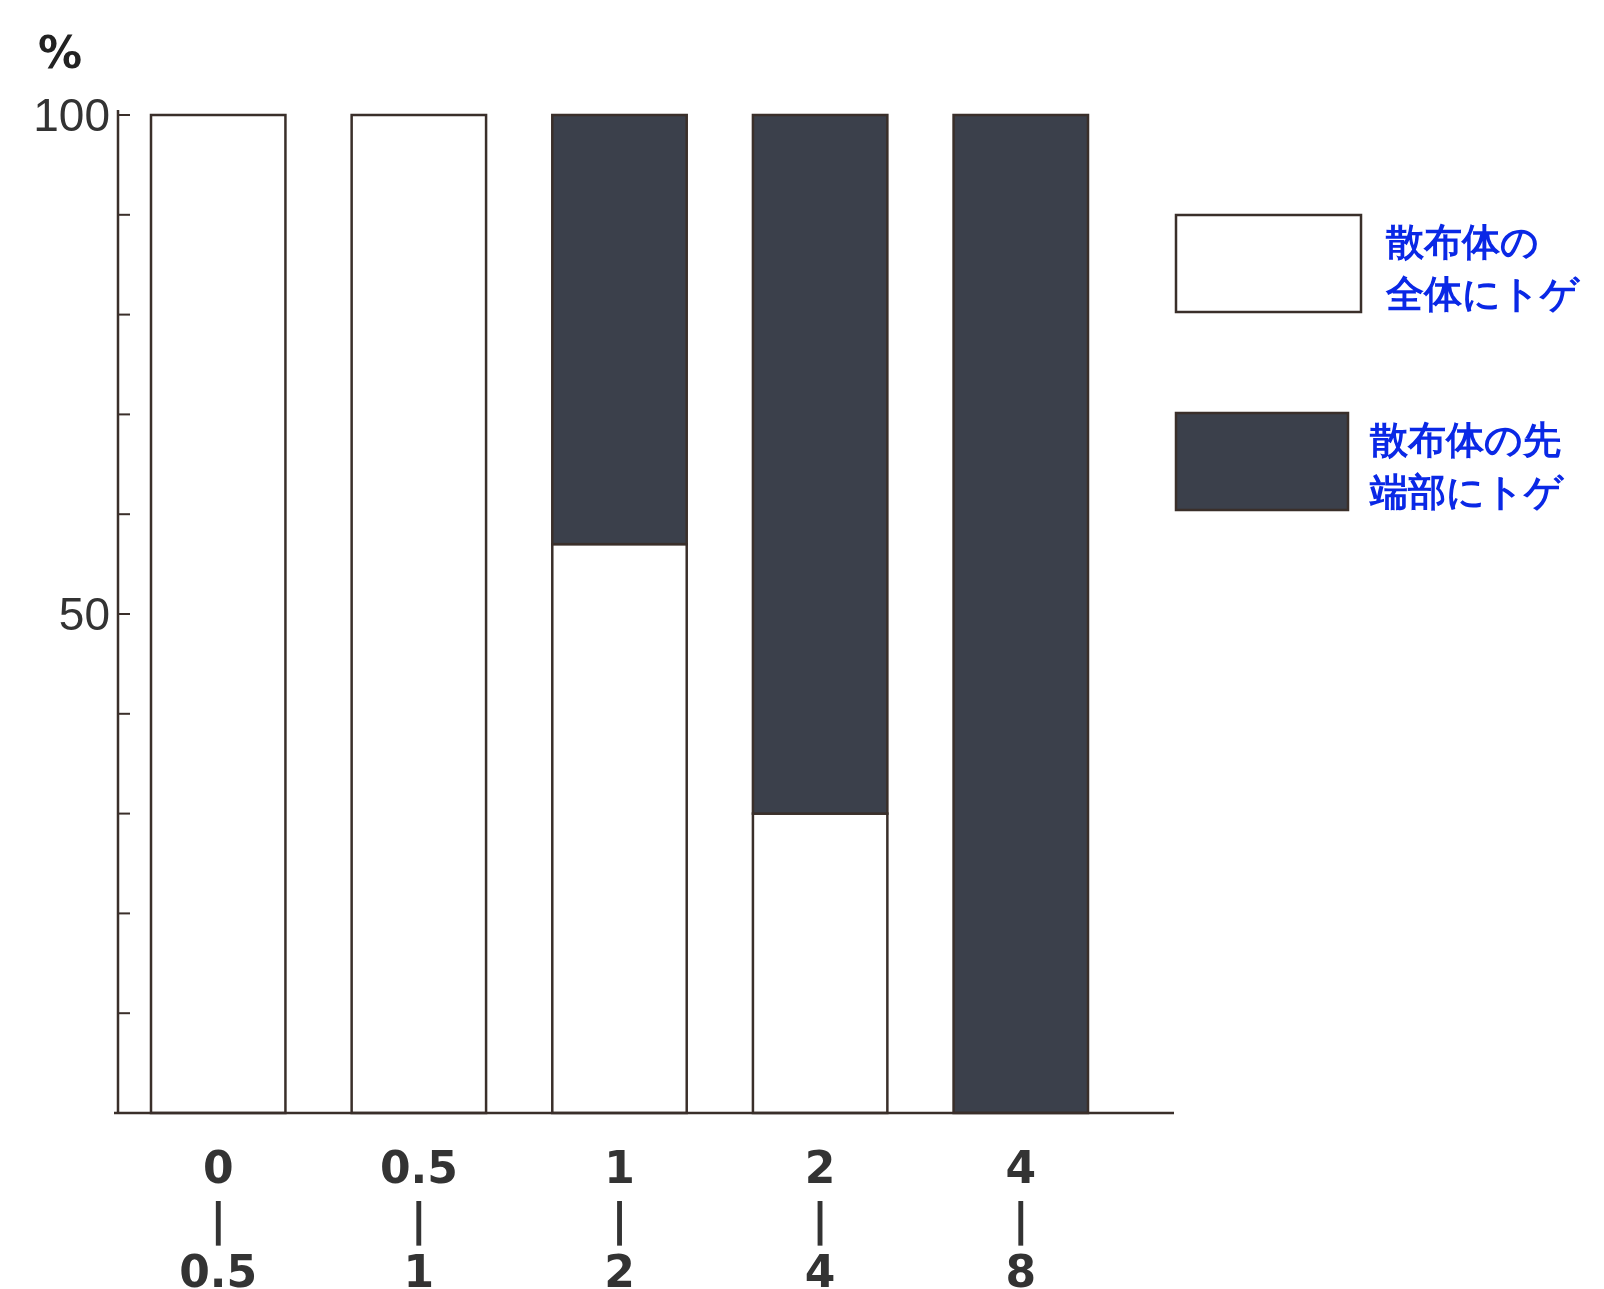  Describe the element at coordinates (1483, 268) in the screenshot. I see `text: 散布体の全体にトゲ` at that location.